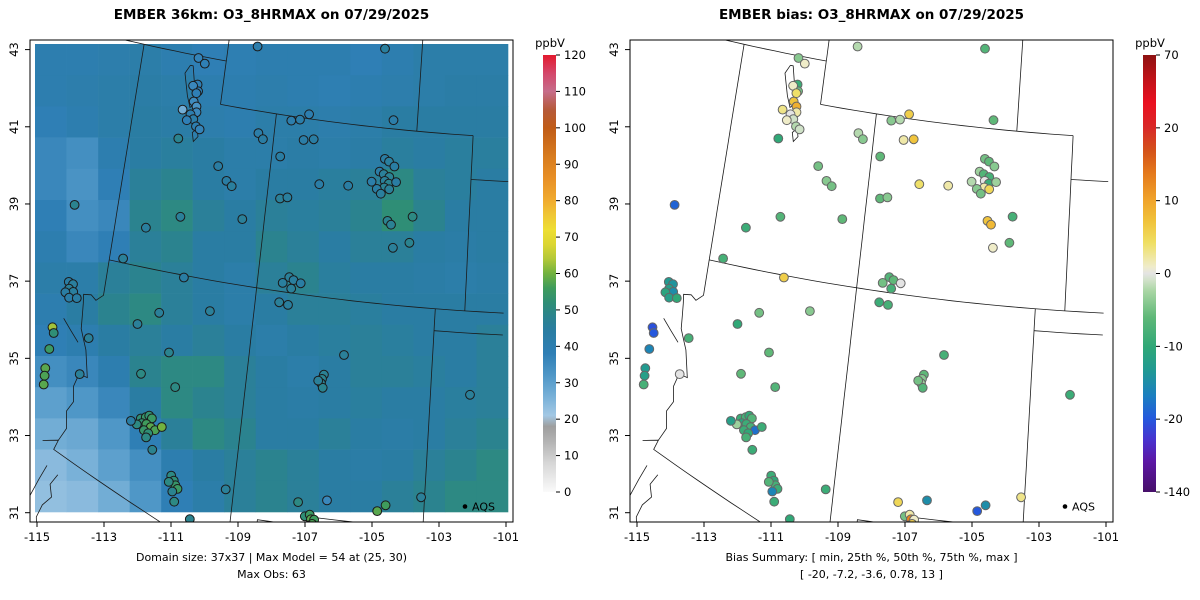 The height and width of the screenshot is (600, 1200). I want to click on colorbar-tick-label: 10, so click(571, 456).